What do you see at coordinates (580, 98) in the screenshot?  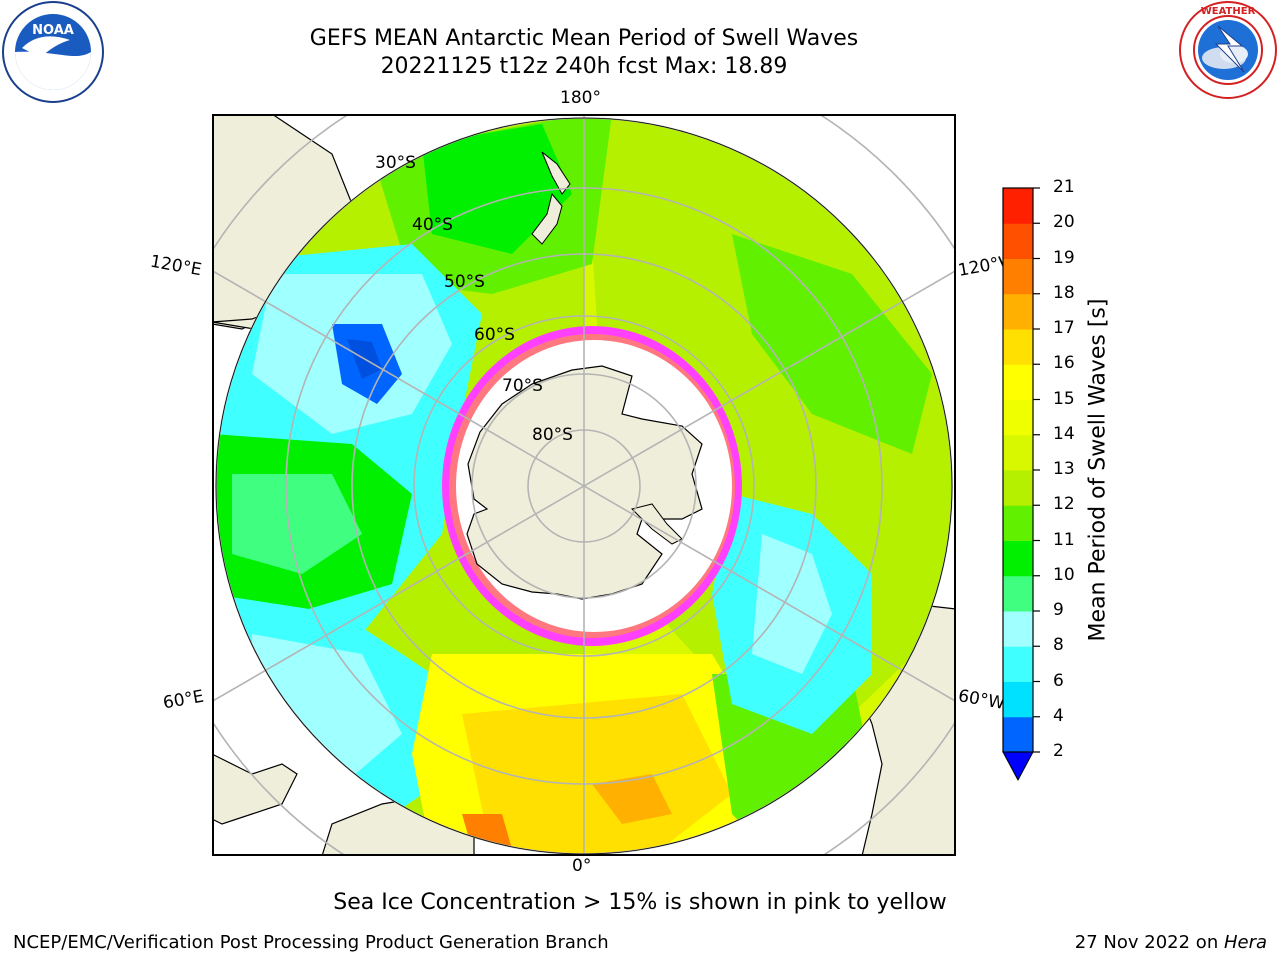 I see `lon-label-180: 180°` at bounding box center [580, 98].